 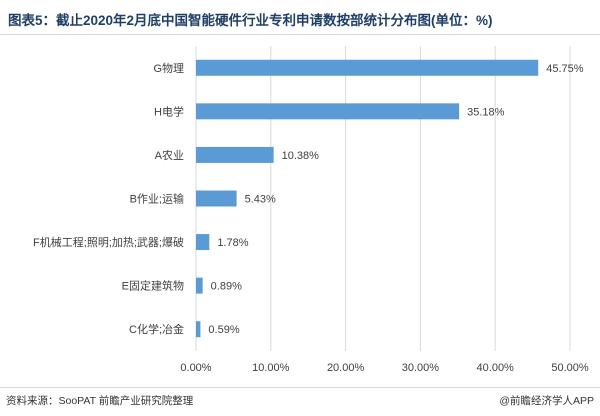 I want to click on category-label: F机械工程;照明;加热;武器;爆破, so click(x=108, y=242).